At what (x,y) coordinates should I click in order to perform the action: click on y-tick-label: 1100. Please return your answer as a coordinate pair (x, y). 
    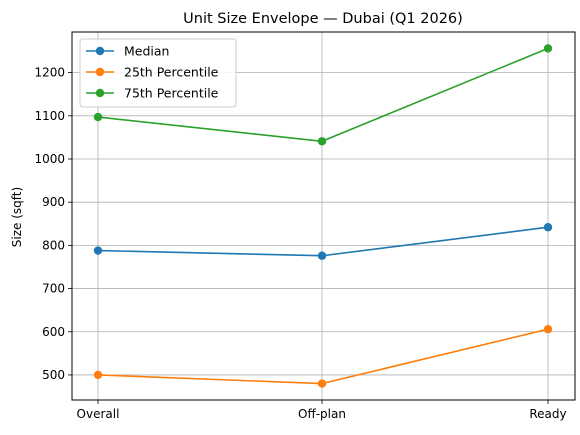
    Looking at the image, I should click on (49, 116).